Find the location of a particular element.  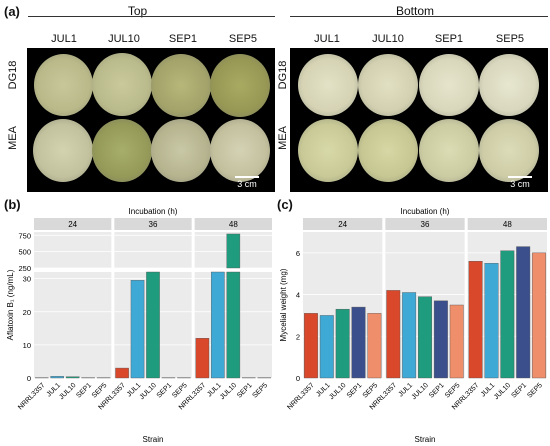

bottom-title-rule is located at coordinates (419, 16).